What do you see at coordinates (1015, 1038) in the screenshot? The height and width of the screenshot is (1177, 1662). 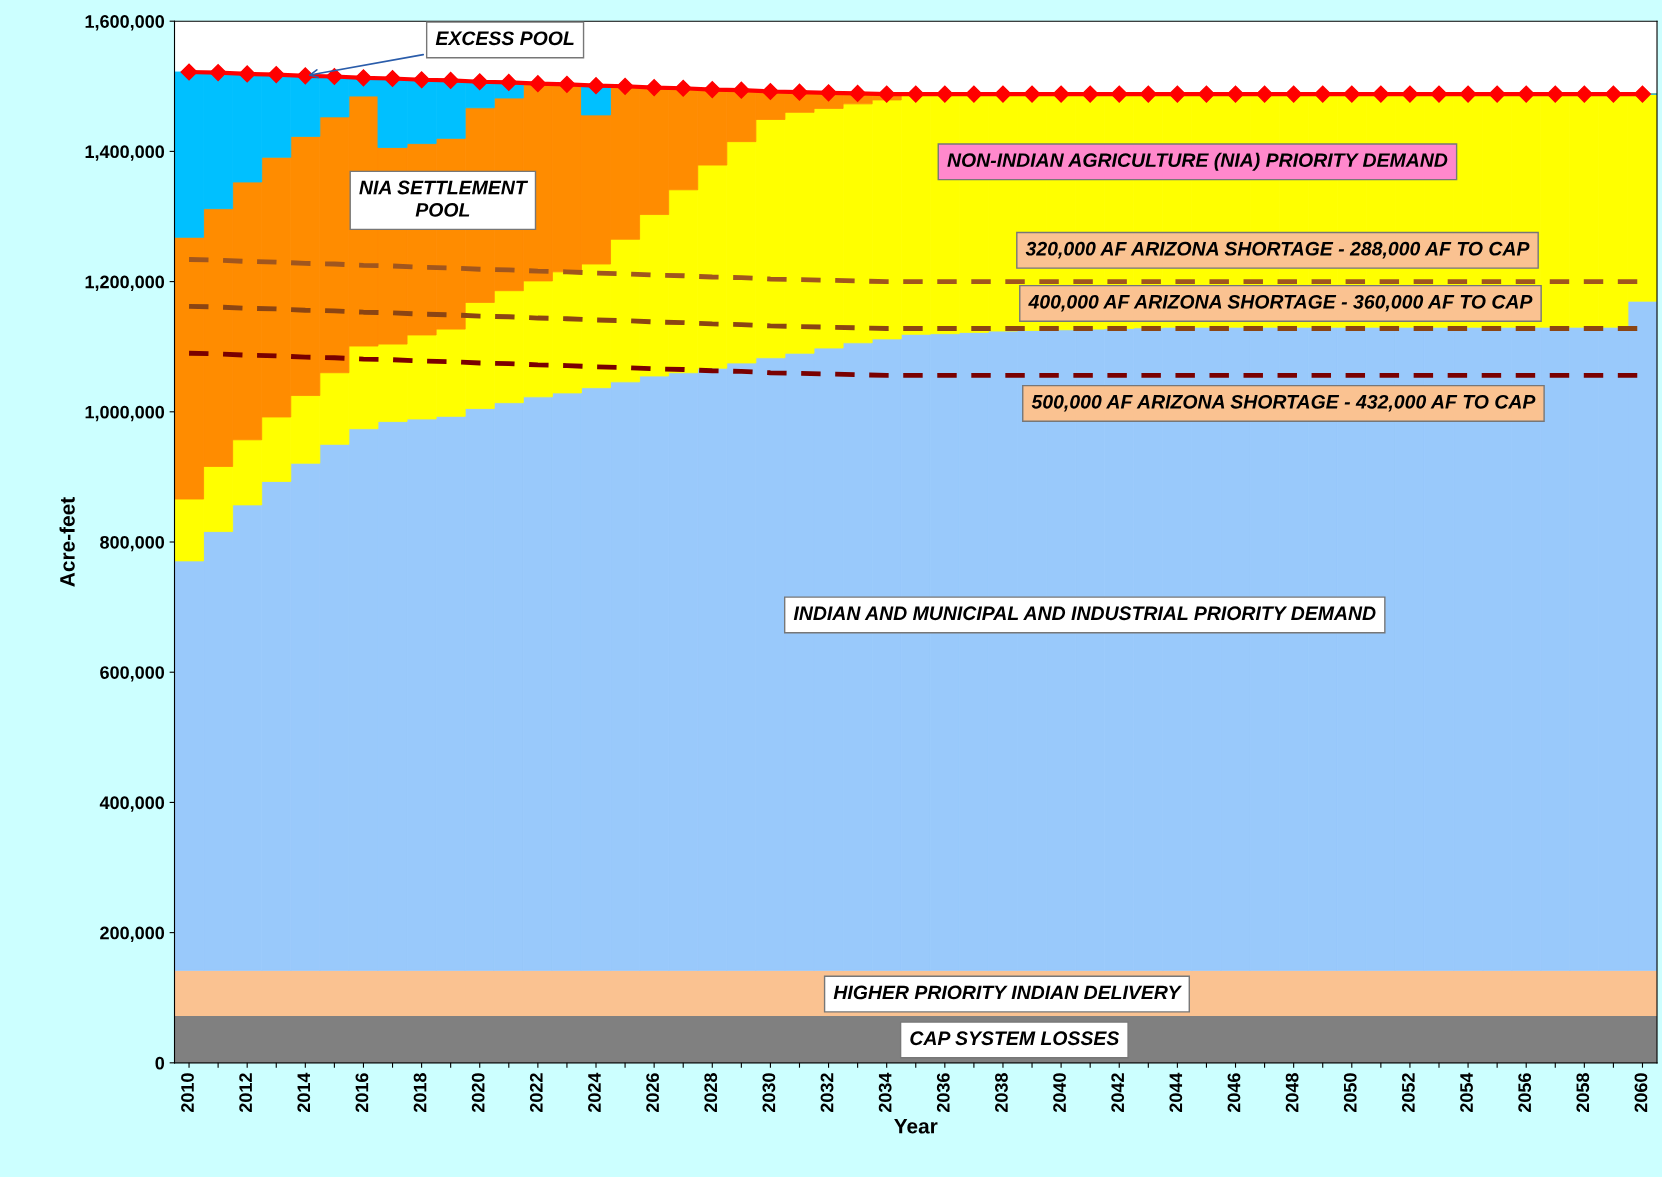 I see `annotation: CAP SYSTEM LOSSES` at bounding box center [1015, 1038].